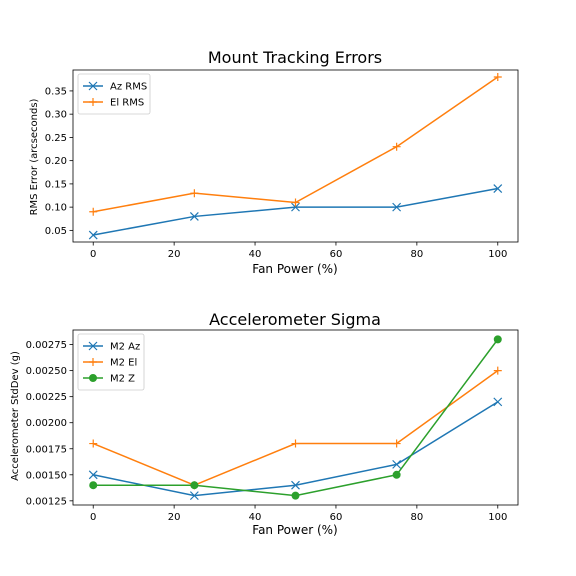 Image resolution: width=576 pixels, height=576 pixels. I want to click on y-axis-label: Accelerometer StdDev (g), so click(15, 416).